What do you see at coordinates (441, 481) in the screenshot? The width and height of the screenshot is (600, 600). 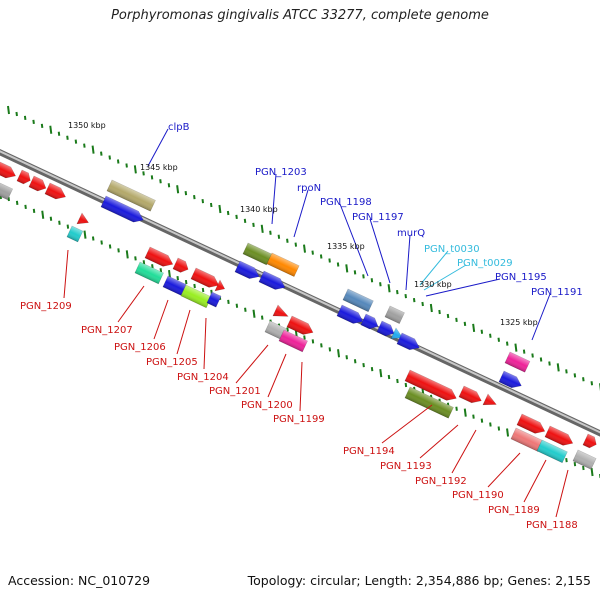 I see `gene-label: PGN_1192` at bounding box center [441, 481].